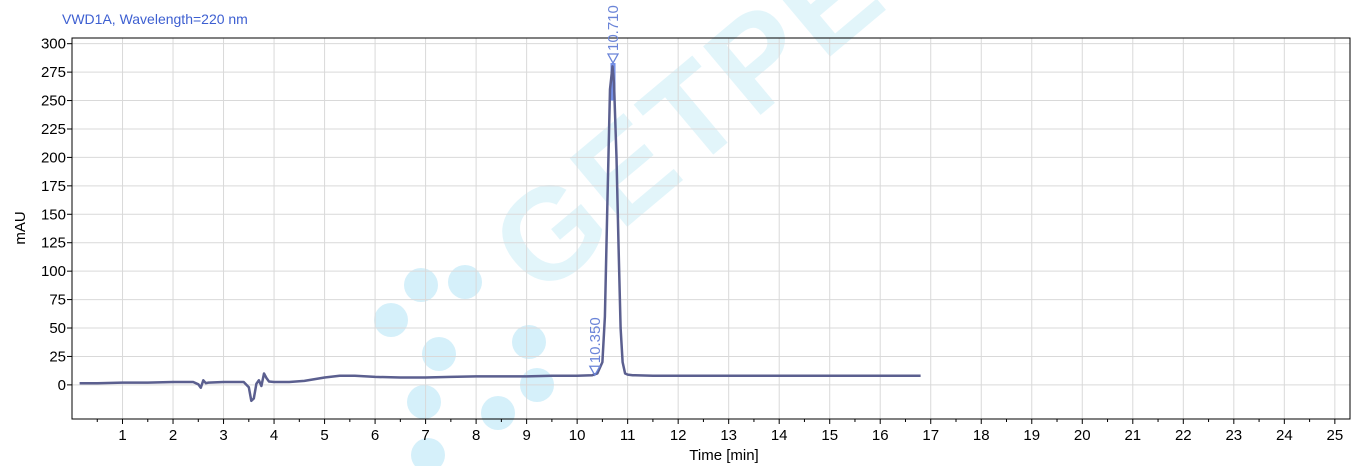 The width and height of the screenshot is (1362, 466). What do you see at coordinates (274, 435) in the screenshot?
I see `x-tick-label: 4` at bounding box center [274, 435].